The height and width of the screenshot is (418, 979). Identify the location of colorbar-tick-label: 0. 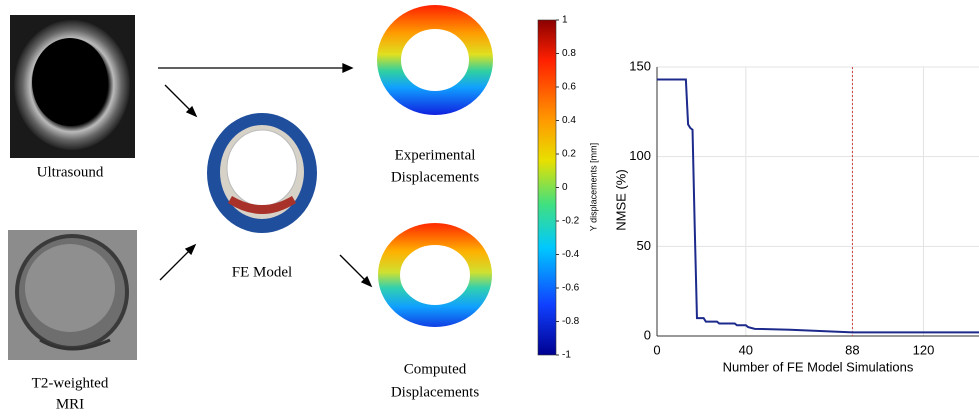
(565, 187).